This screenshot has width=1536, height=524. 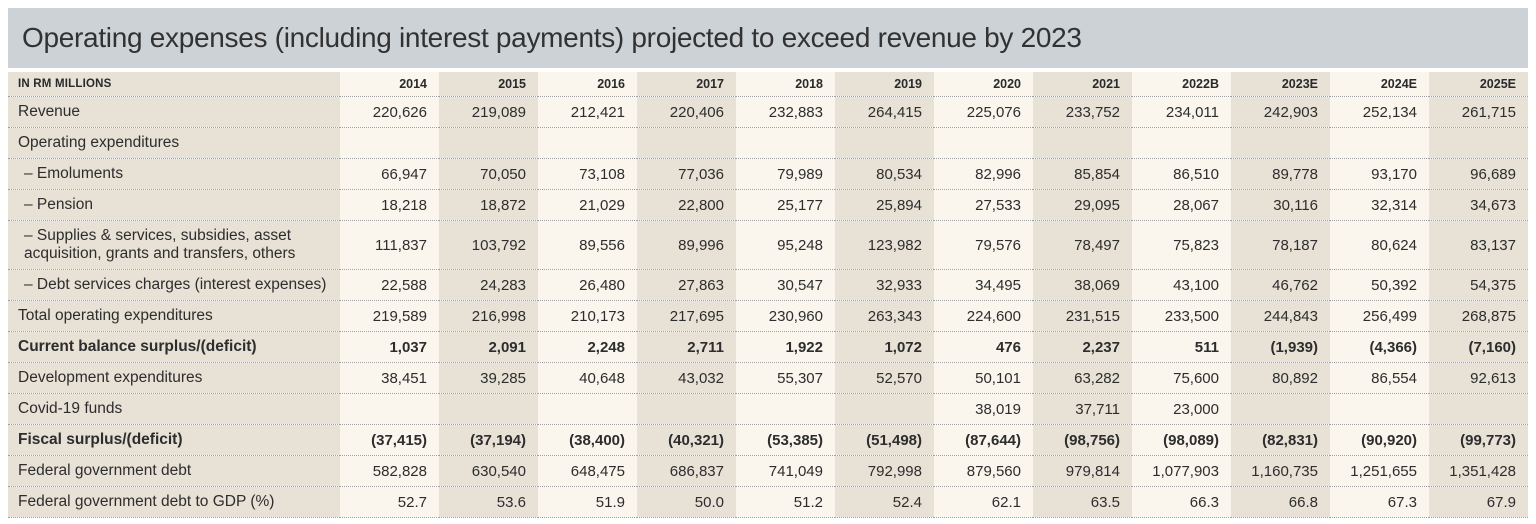 I want to click on row-label: – Emoluments, so click(x=174, y=174).